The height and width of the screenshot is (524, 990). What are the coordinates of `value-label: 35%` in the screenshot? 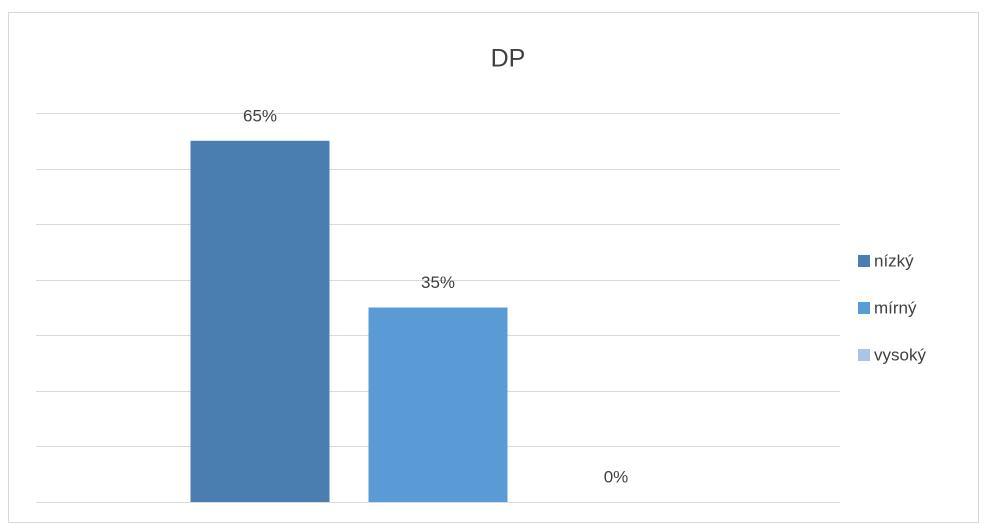 It's located at (438, 282).